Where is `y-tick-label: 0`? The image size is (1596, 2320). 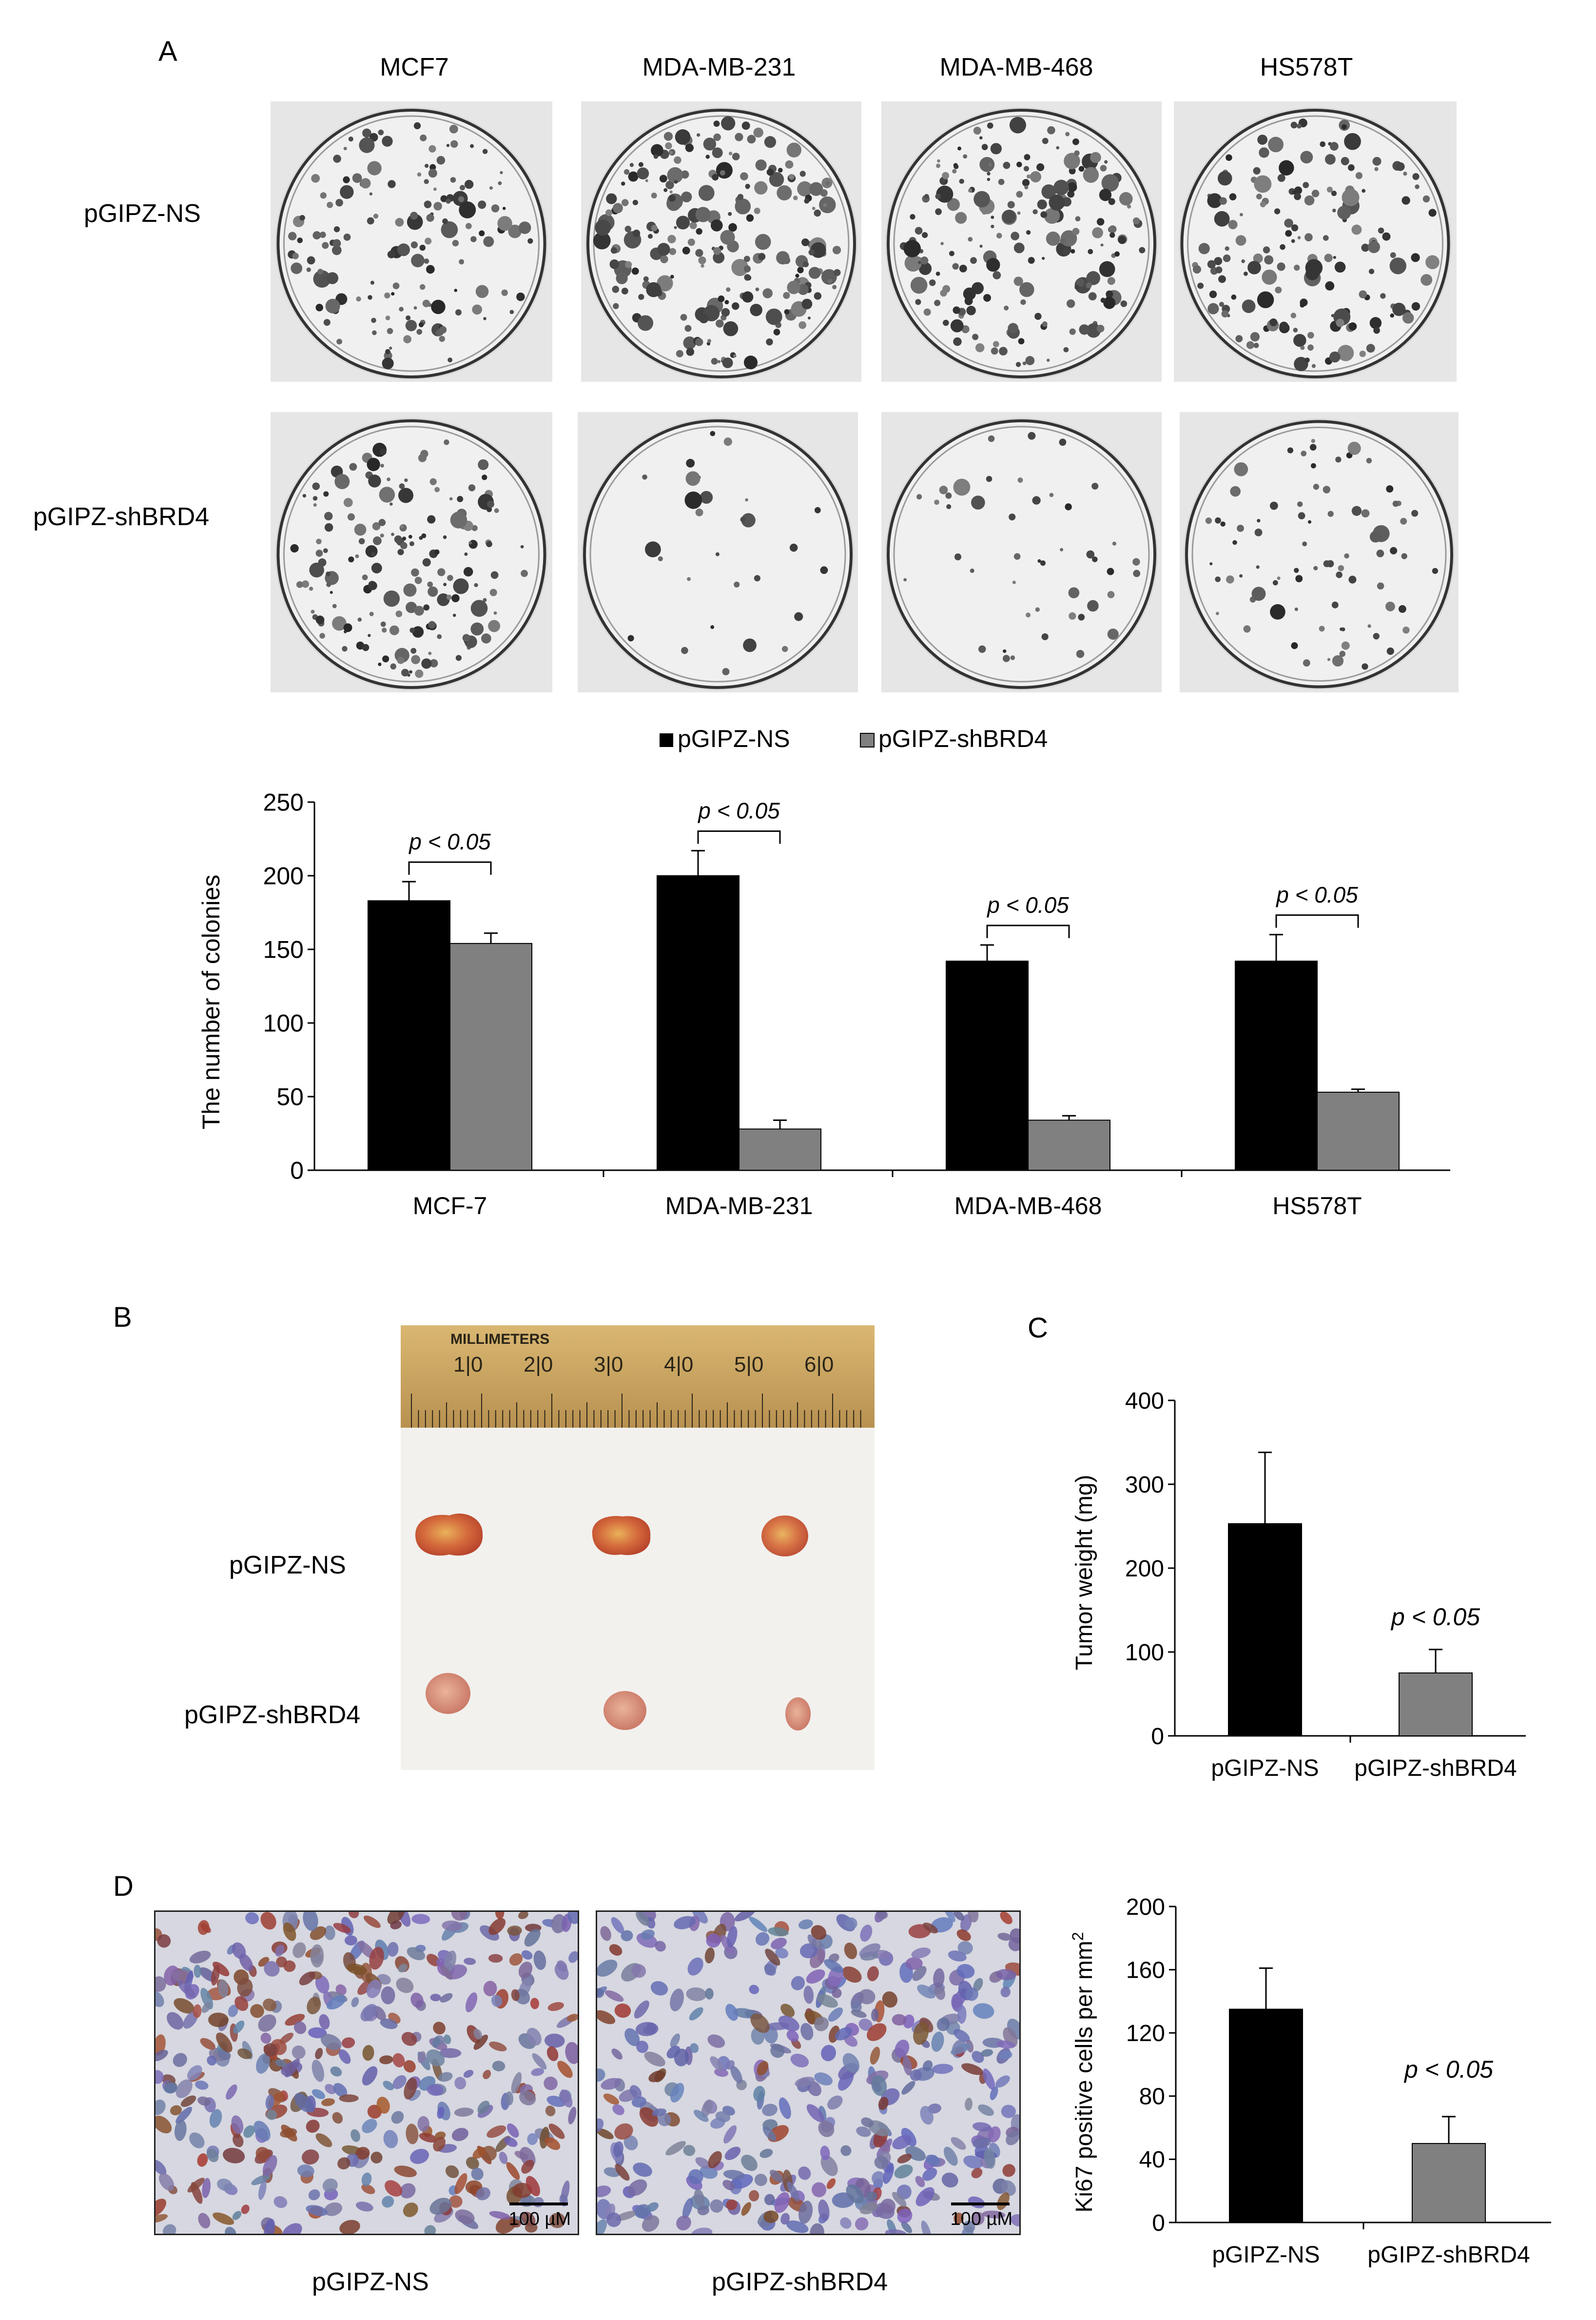 y-tick-label: 0 is located at coordinates (297, 1170).